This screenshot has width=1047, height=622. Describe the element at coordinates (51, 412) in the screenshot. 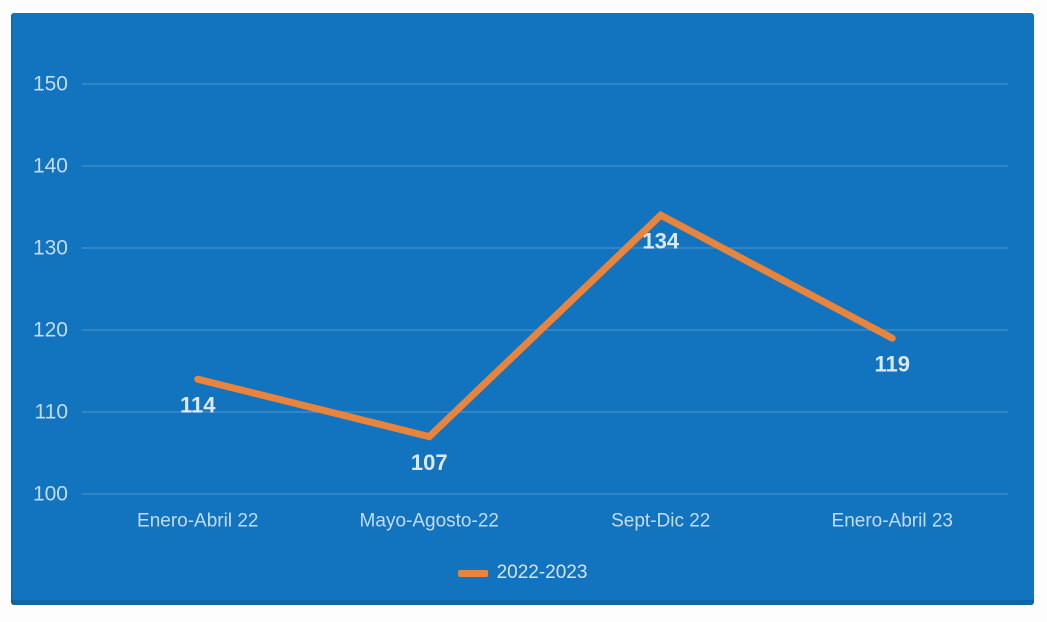

I see `y-axis-tick-label: 110` at that location.